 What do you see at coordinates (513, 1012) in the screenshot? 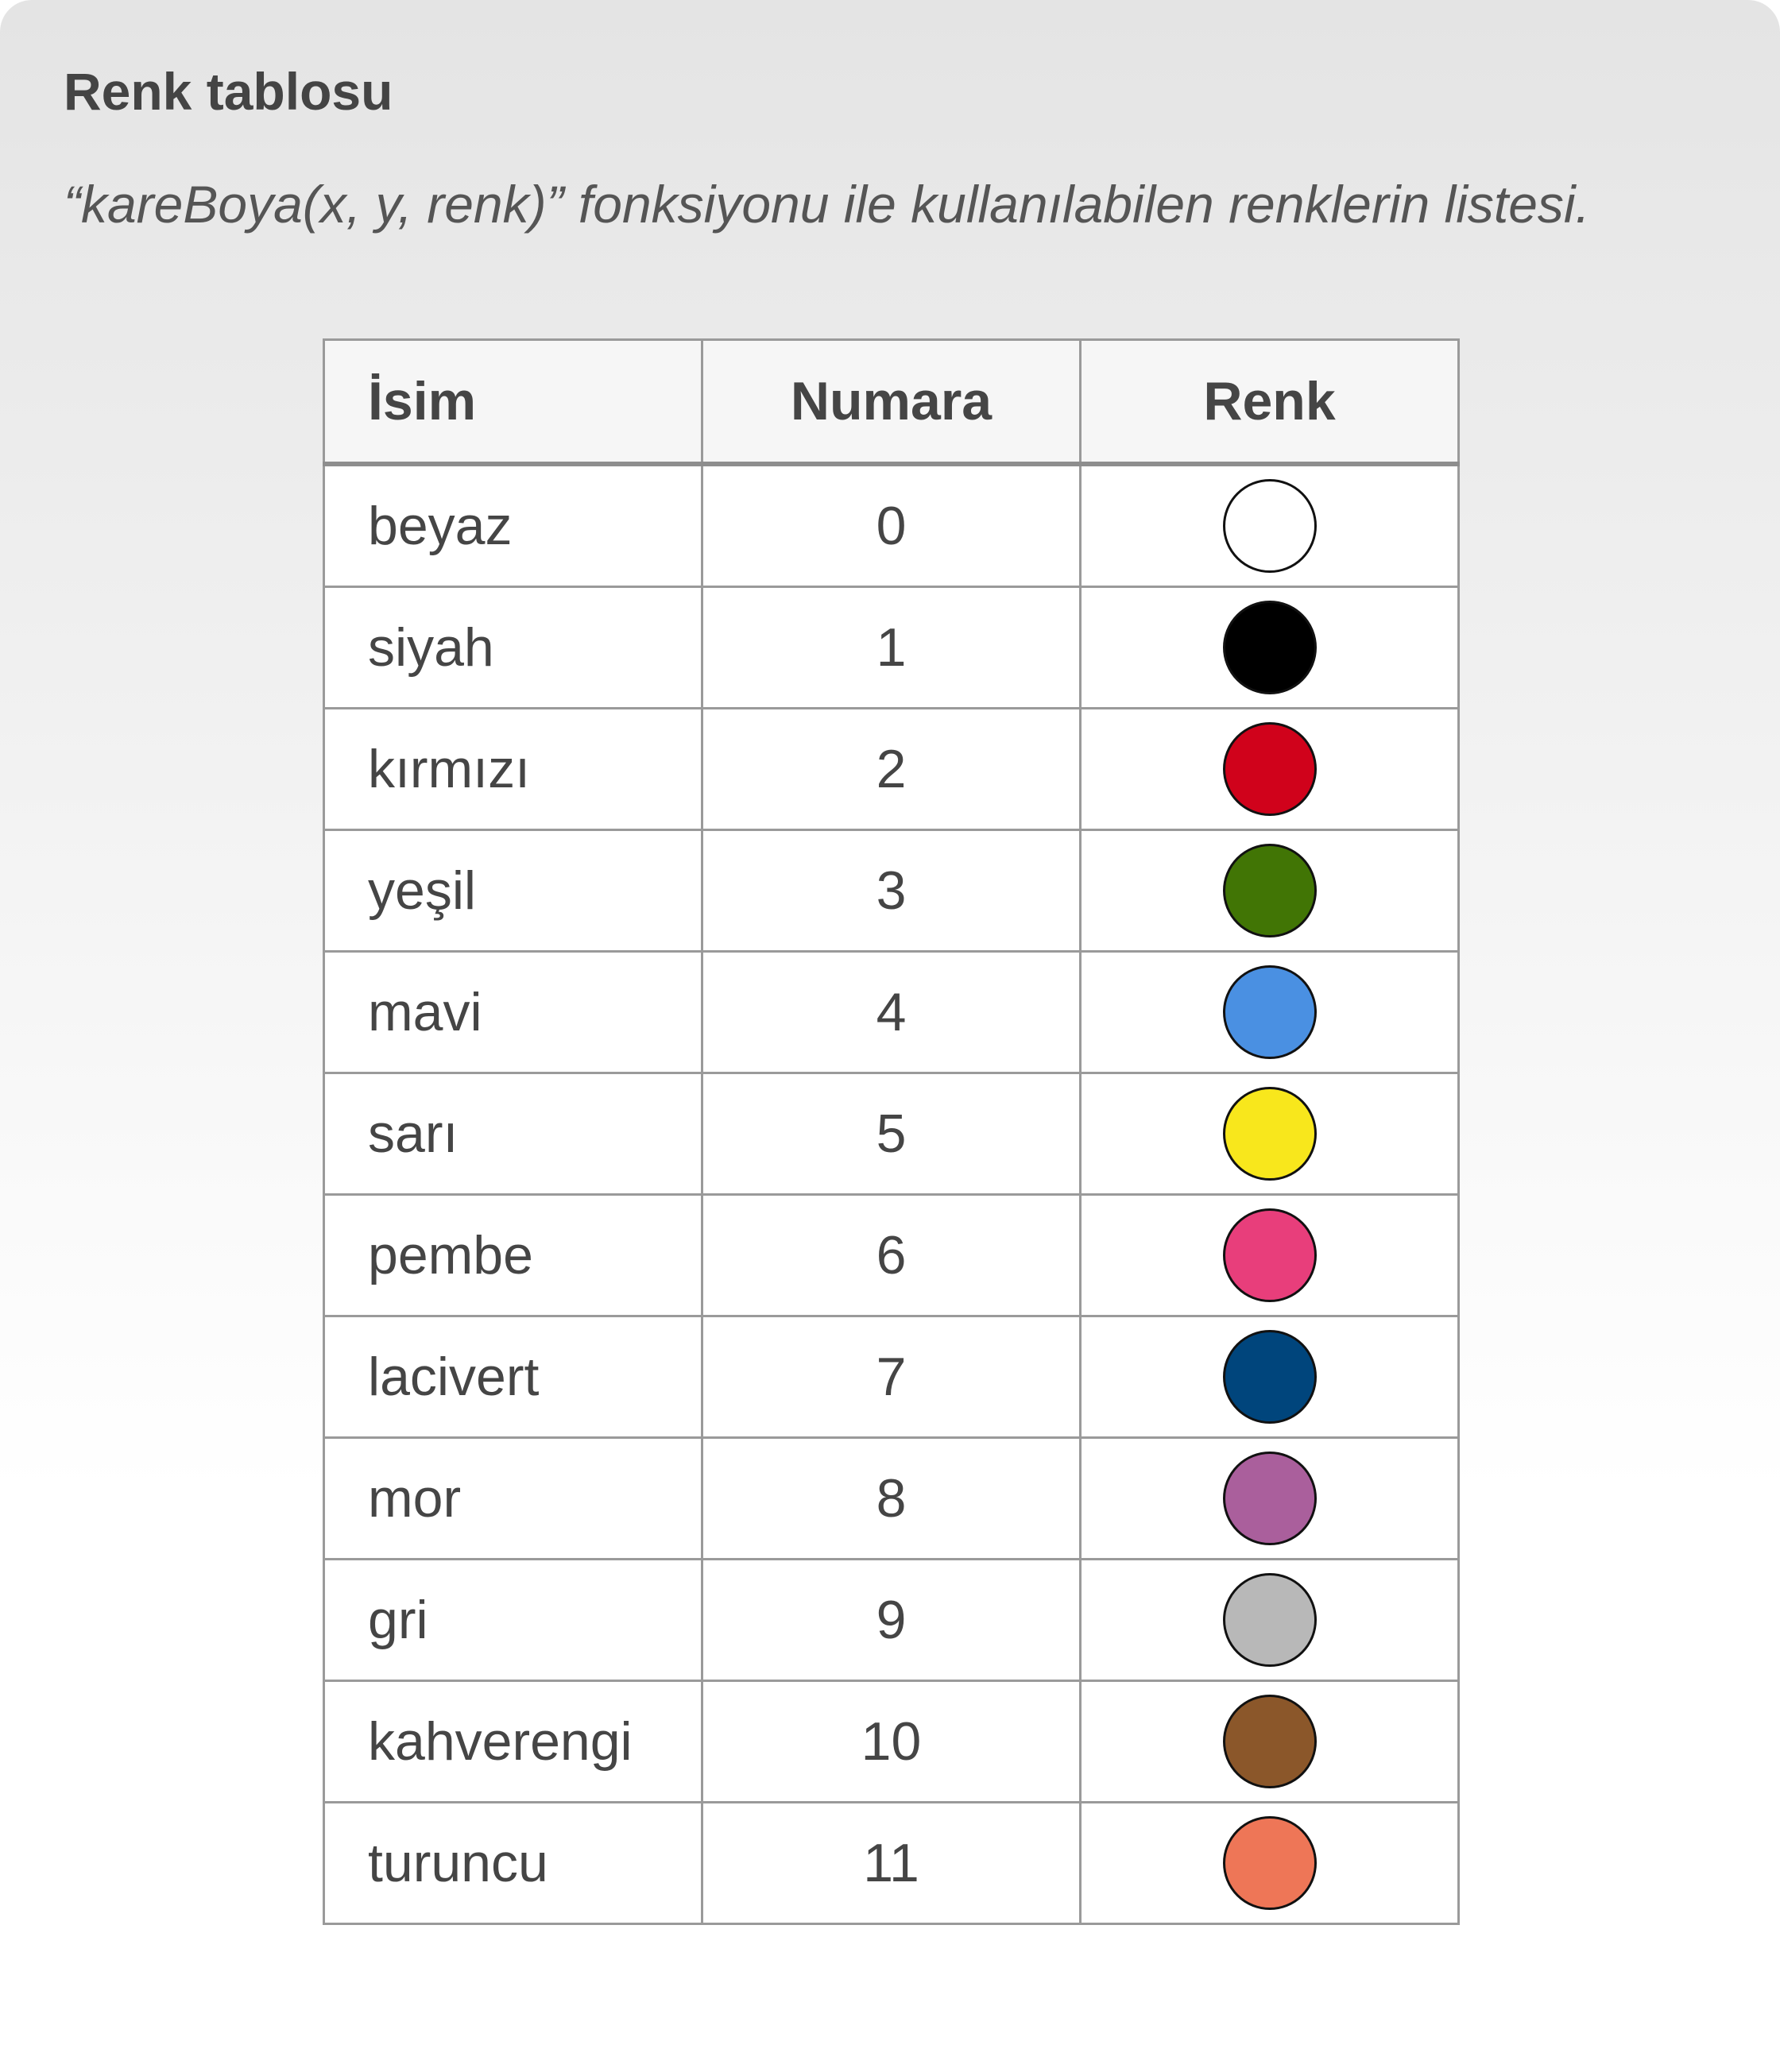
I see `color-name-cell: mavi` at bounding box center [513, 1012].